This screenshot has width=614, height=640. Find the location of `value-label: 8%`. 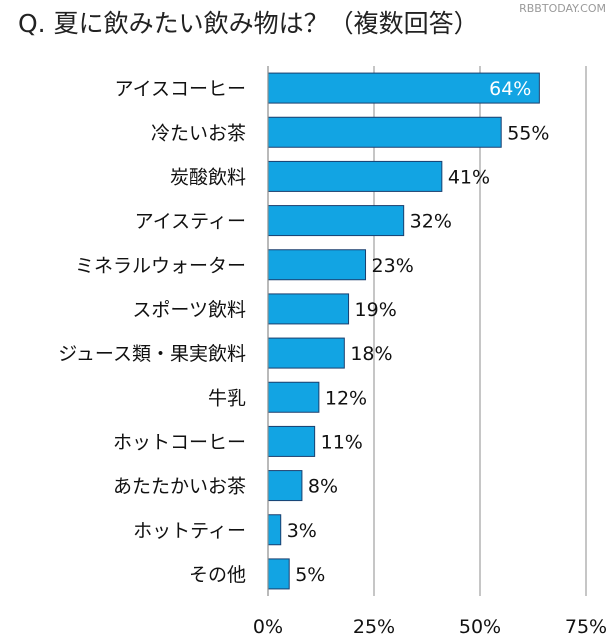

value-label: 8% is located at coordinates (323, 487).